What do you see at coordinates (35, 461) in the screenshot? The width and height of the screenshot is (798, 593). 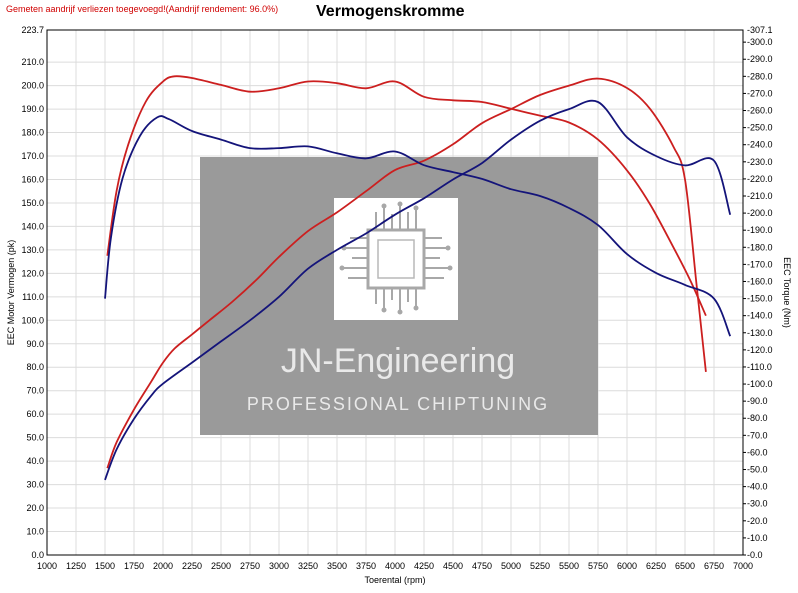 I see `y-tick-label: 40.0` at bounding box center [35, 461].